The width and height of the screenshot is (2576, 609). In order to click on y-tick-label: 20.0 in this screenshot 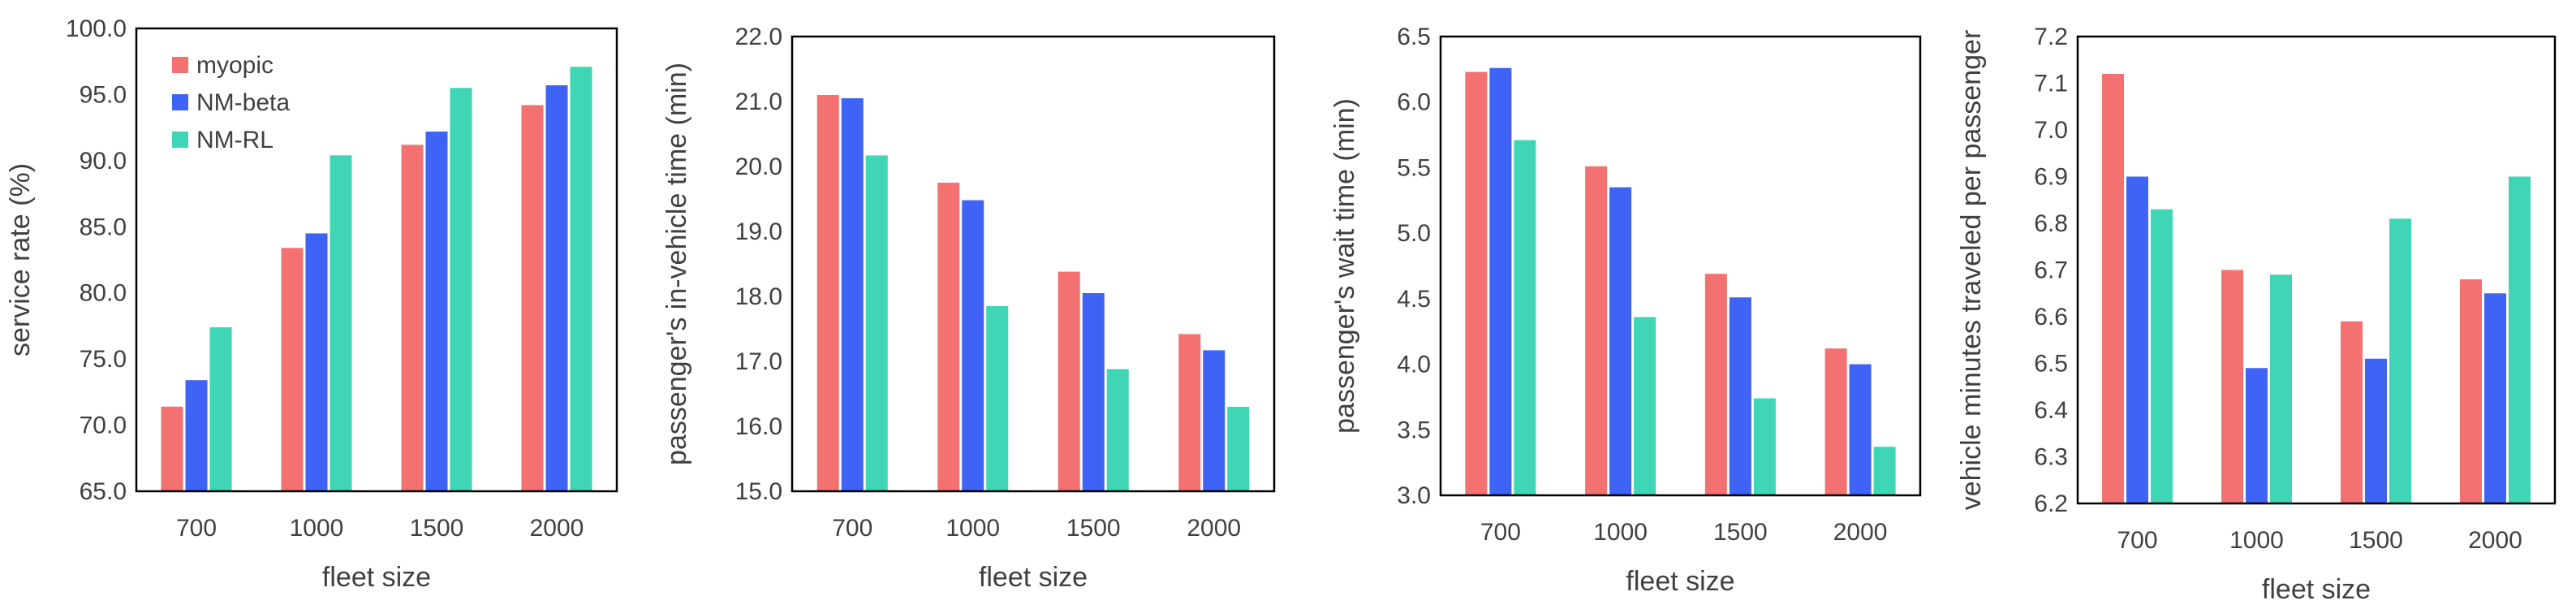, I will do `click(759, 167)`.